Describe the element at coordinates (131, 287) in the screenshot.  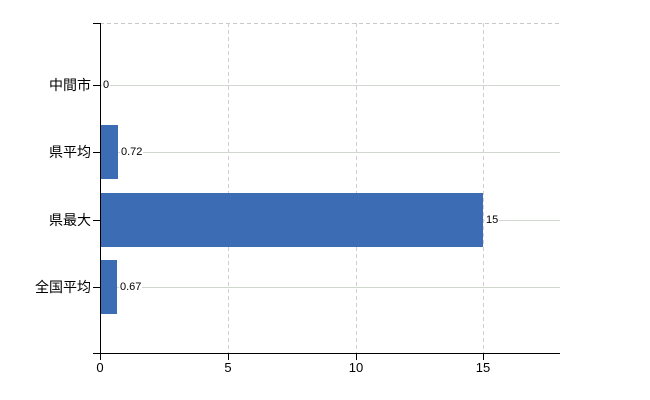
I see `value-label: 0.67` at that location.